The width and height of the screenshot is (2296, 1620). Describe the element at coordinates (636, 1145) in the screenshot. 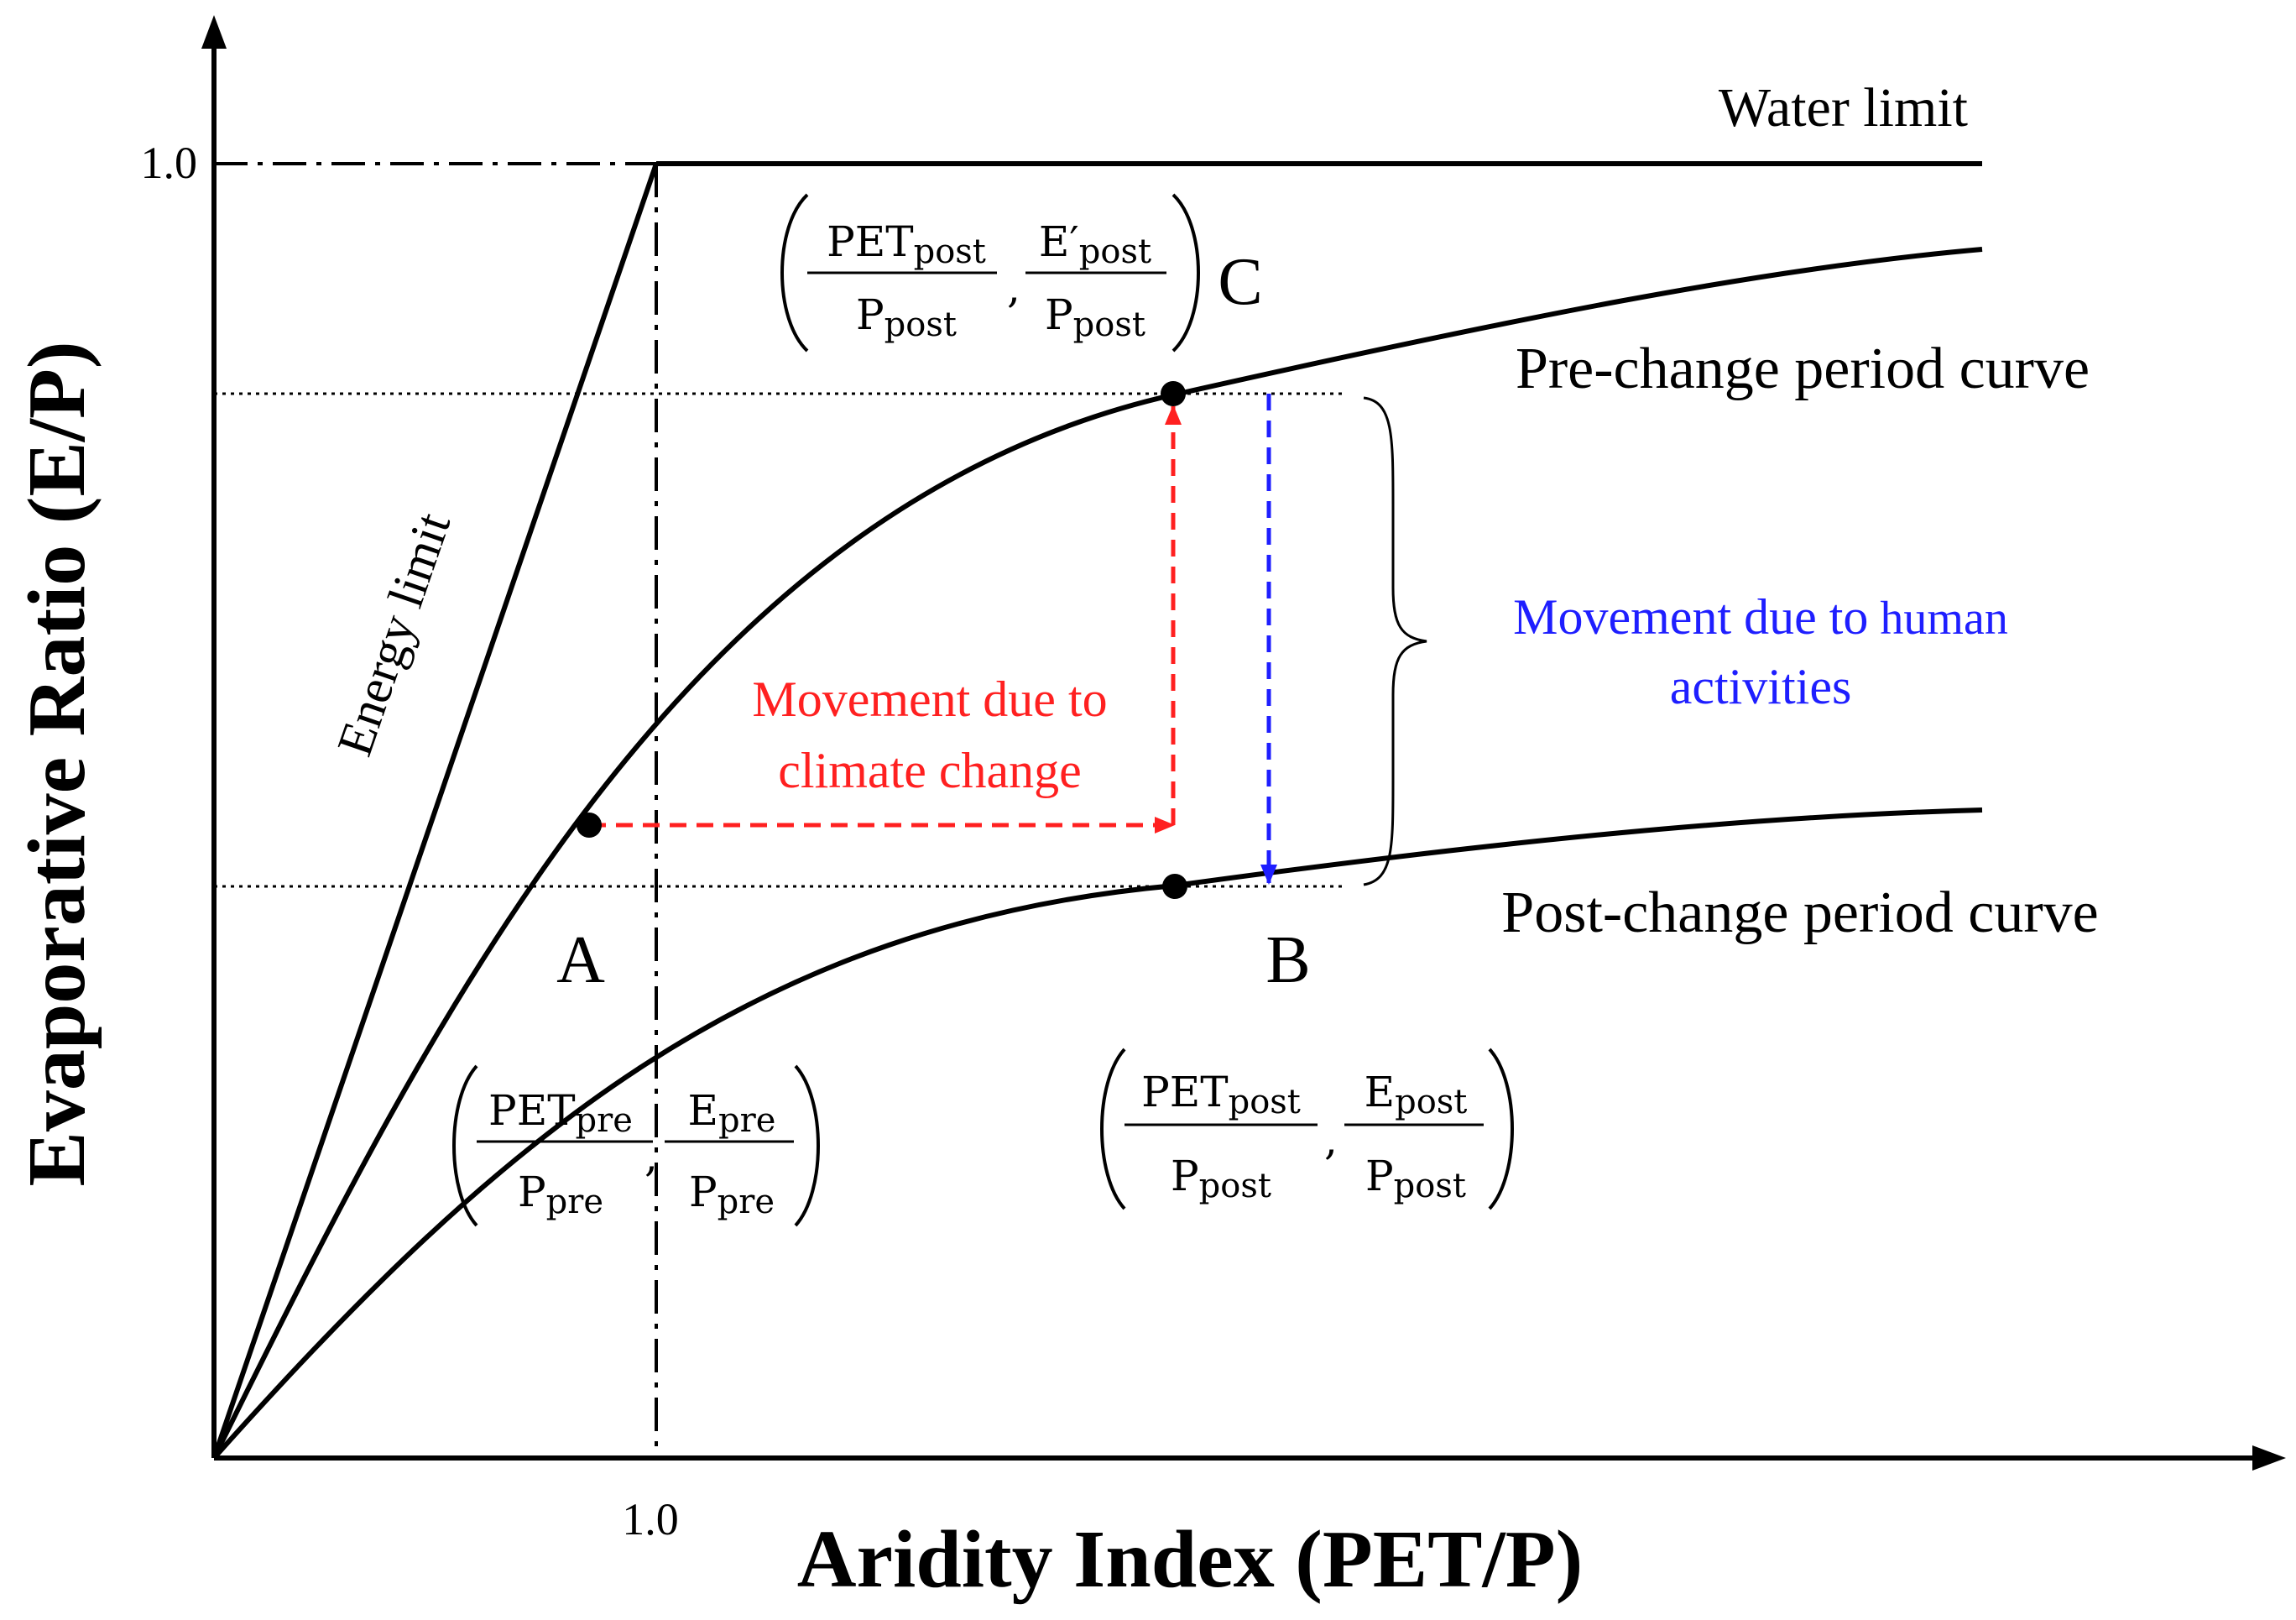

I see `formula-a: PETpre Ppre , Epre Ppre` at that location.